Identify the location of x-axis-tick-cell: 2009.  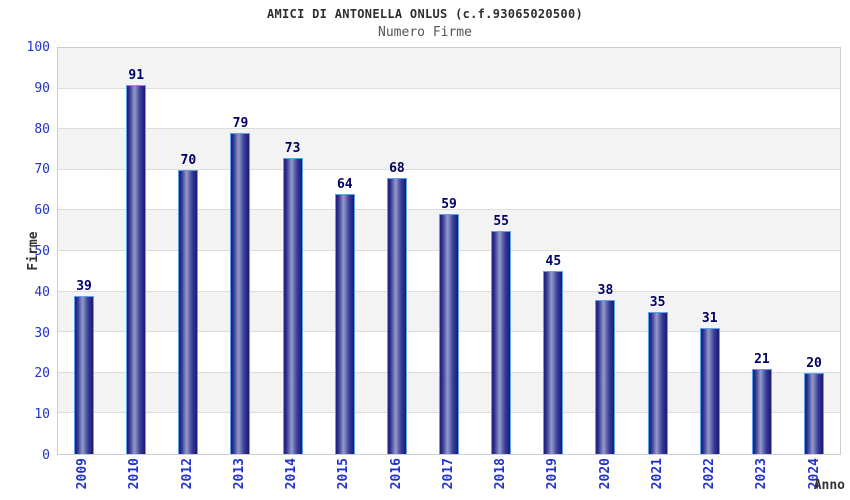
(83, 479).